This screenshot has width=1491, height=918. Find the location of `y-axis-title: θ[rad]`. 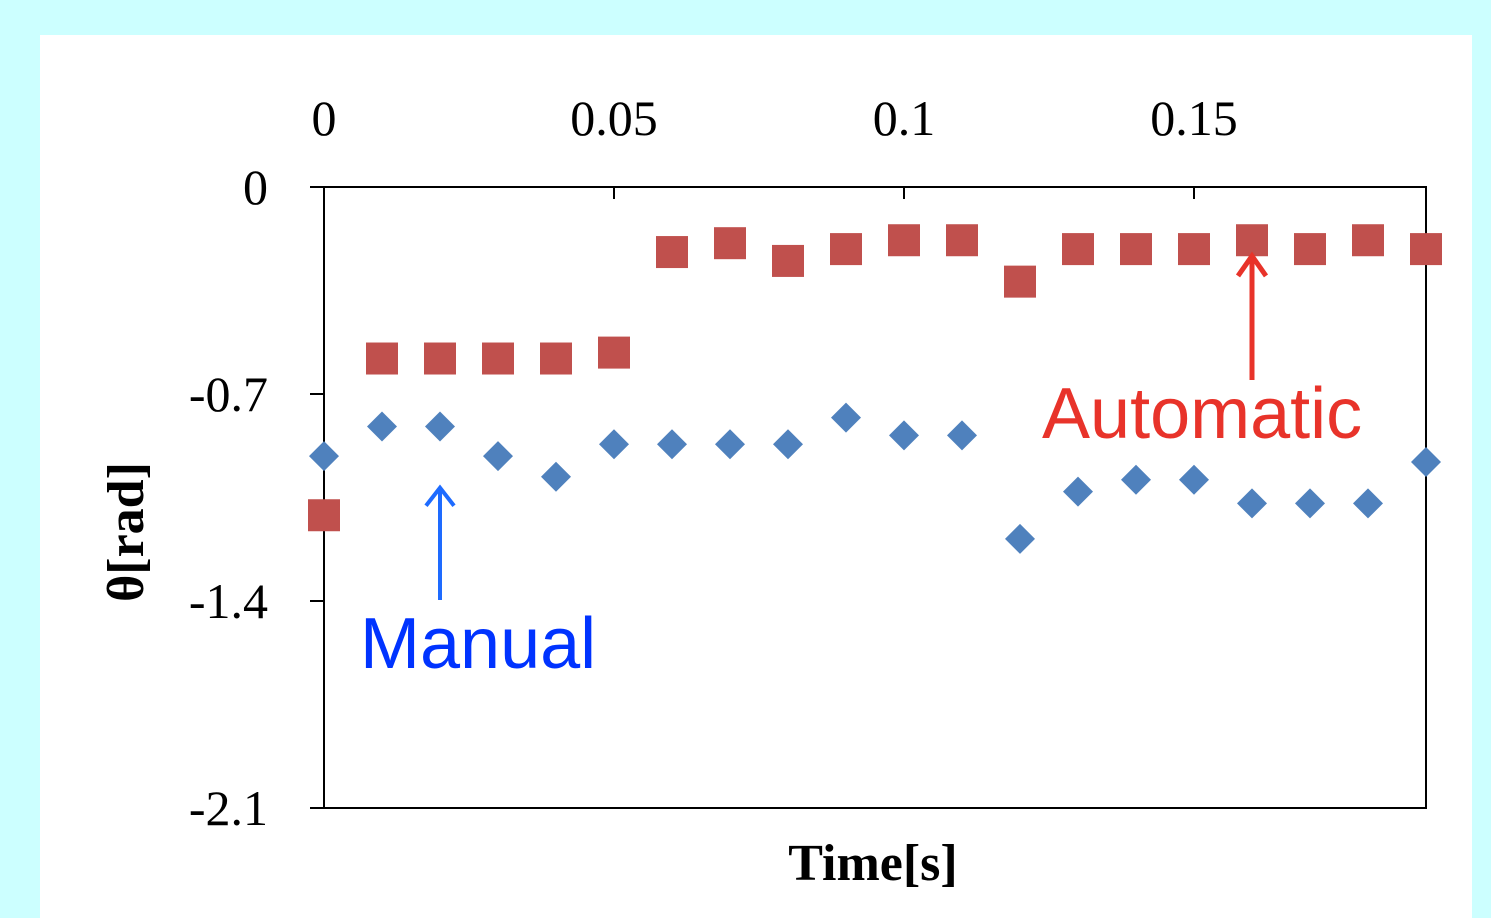

y-axis-title: θ[rad] is located at coordinates (126, 532).